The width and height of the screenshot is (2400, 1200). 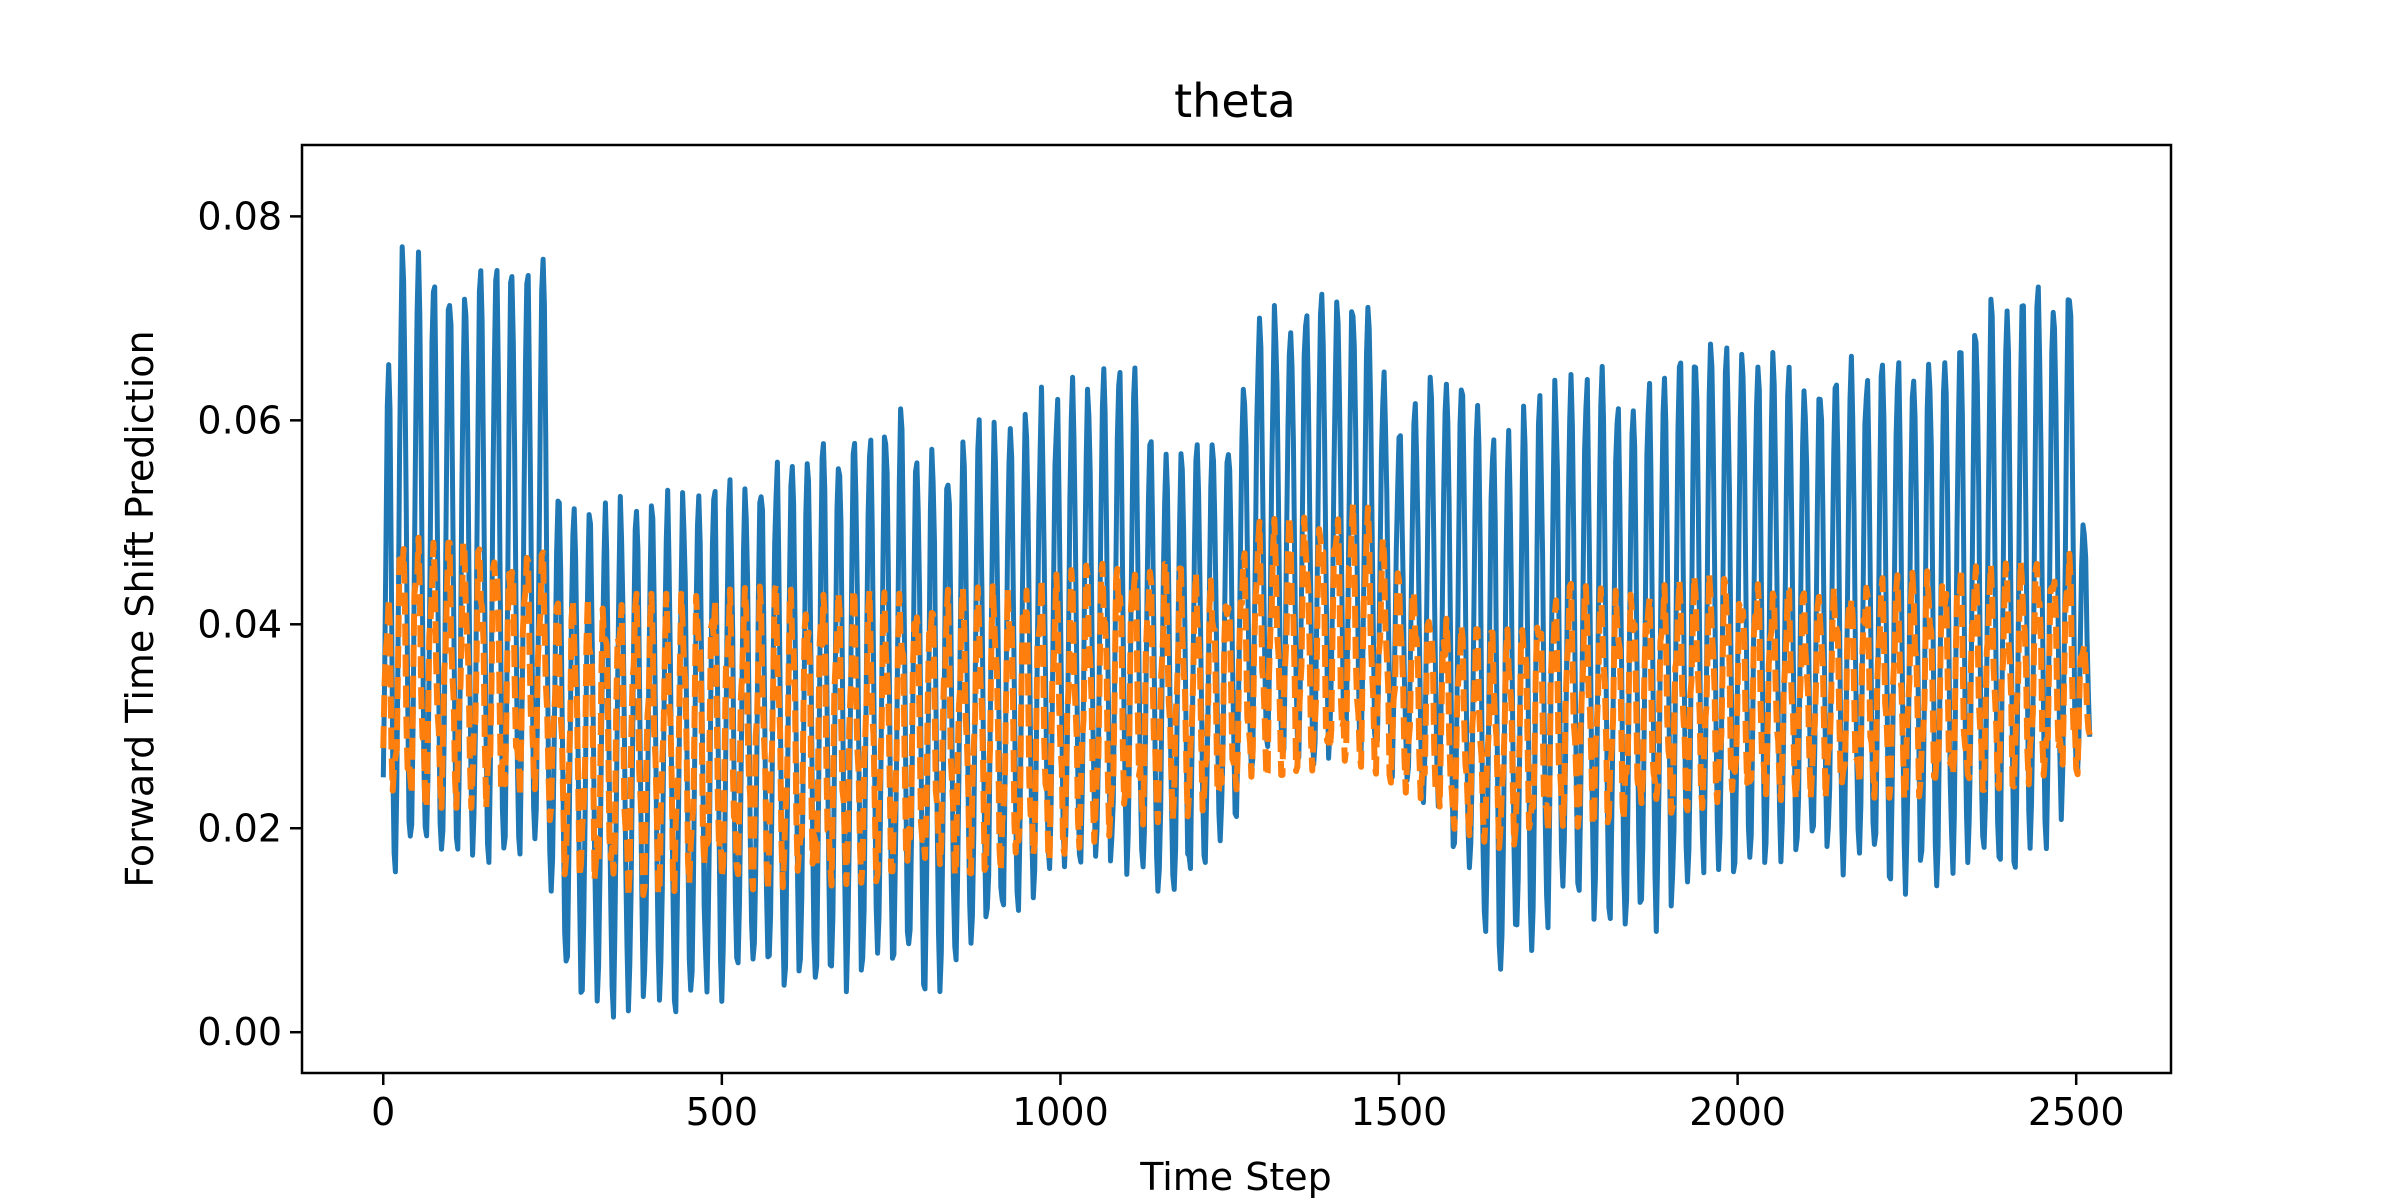 What do you see at coordinates (2076, 1112) in the screenshot?
I see `x-tick-label: 2500` at bounding box center [2076, 1112].